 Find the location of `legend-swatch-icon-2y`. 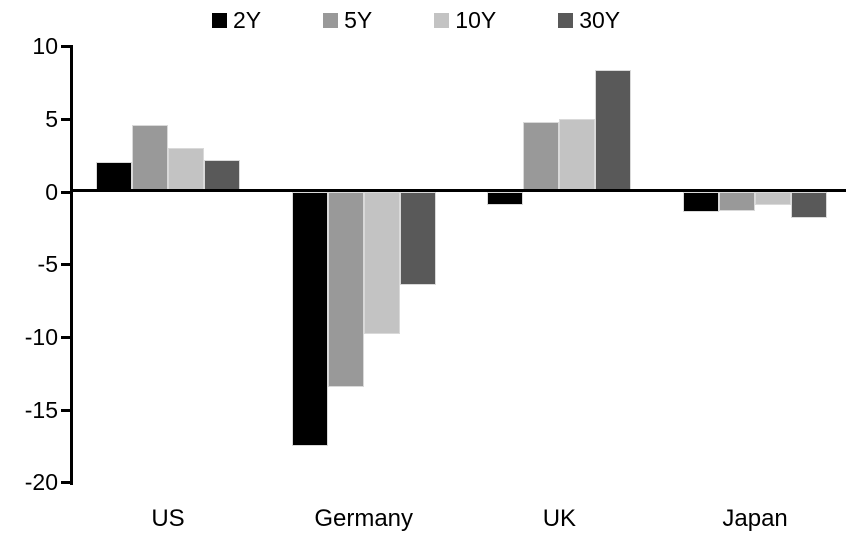

legend-swatch-icon-2y is located at coordinates (219, 20).